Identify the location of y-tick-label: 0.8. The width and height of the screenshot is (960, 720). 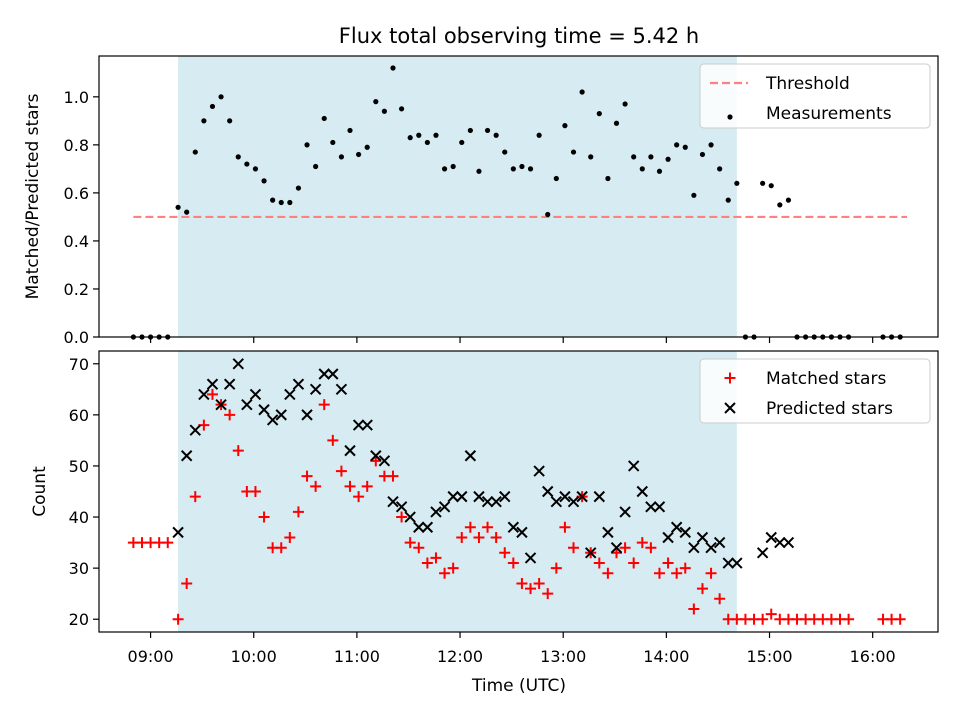
(76, 145).